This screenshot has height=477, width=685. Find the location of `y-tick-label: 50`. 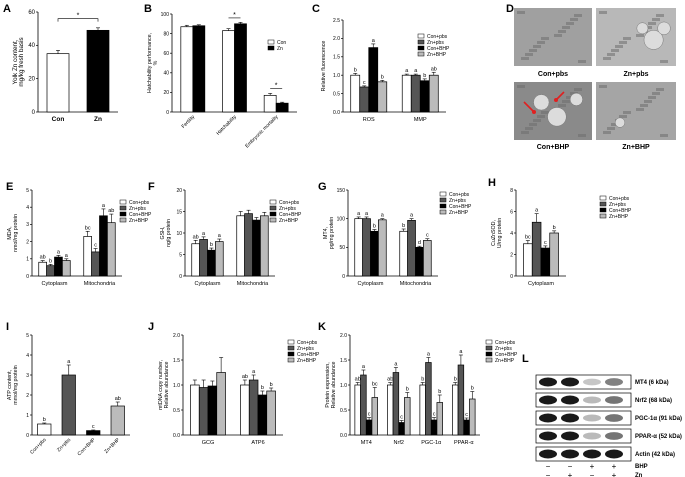

y-tick-label: 50 is located at coordinates (342, 248).